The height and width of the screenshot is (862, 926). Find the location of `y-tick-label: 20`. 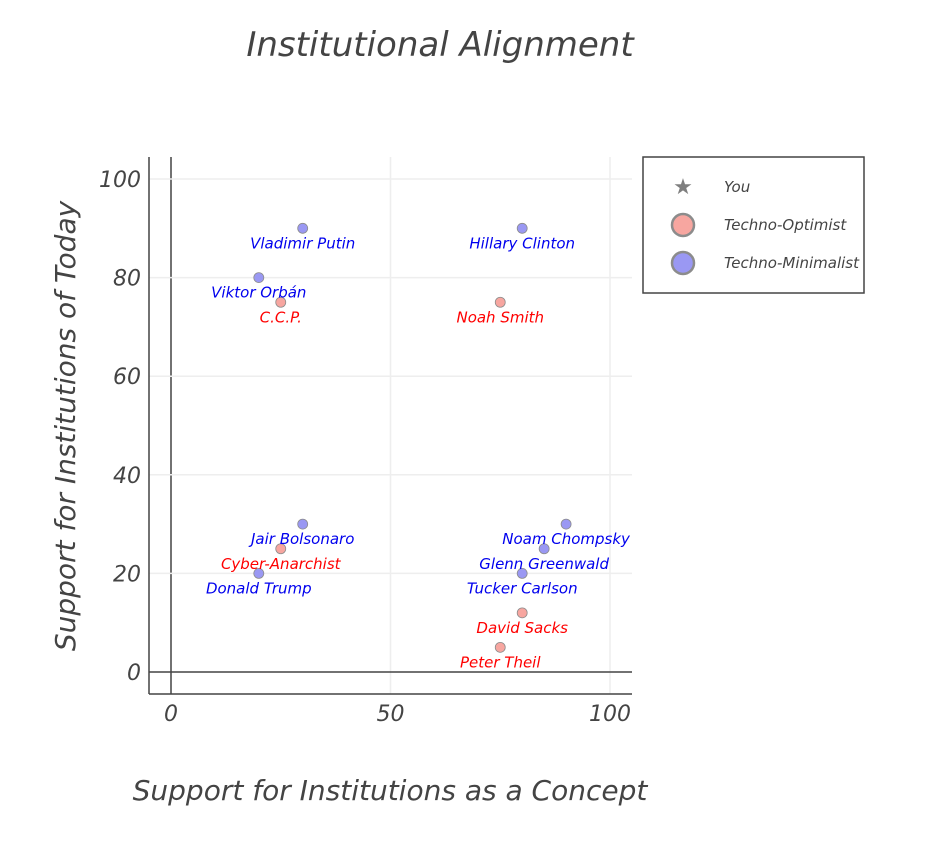

y-tick-label: 20 is located at coordinates (127, 574).